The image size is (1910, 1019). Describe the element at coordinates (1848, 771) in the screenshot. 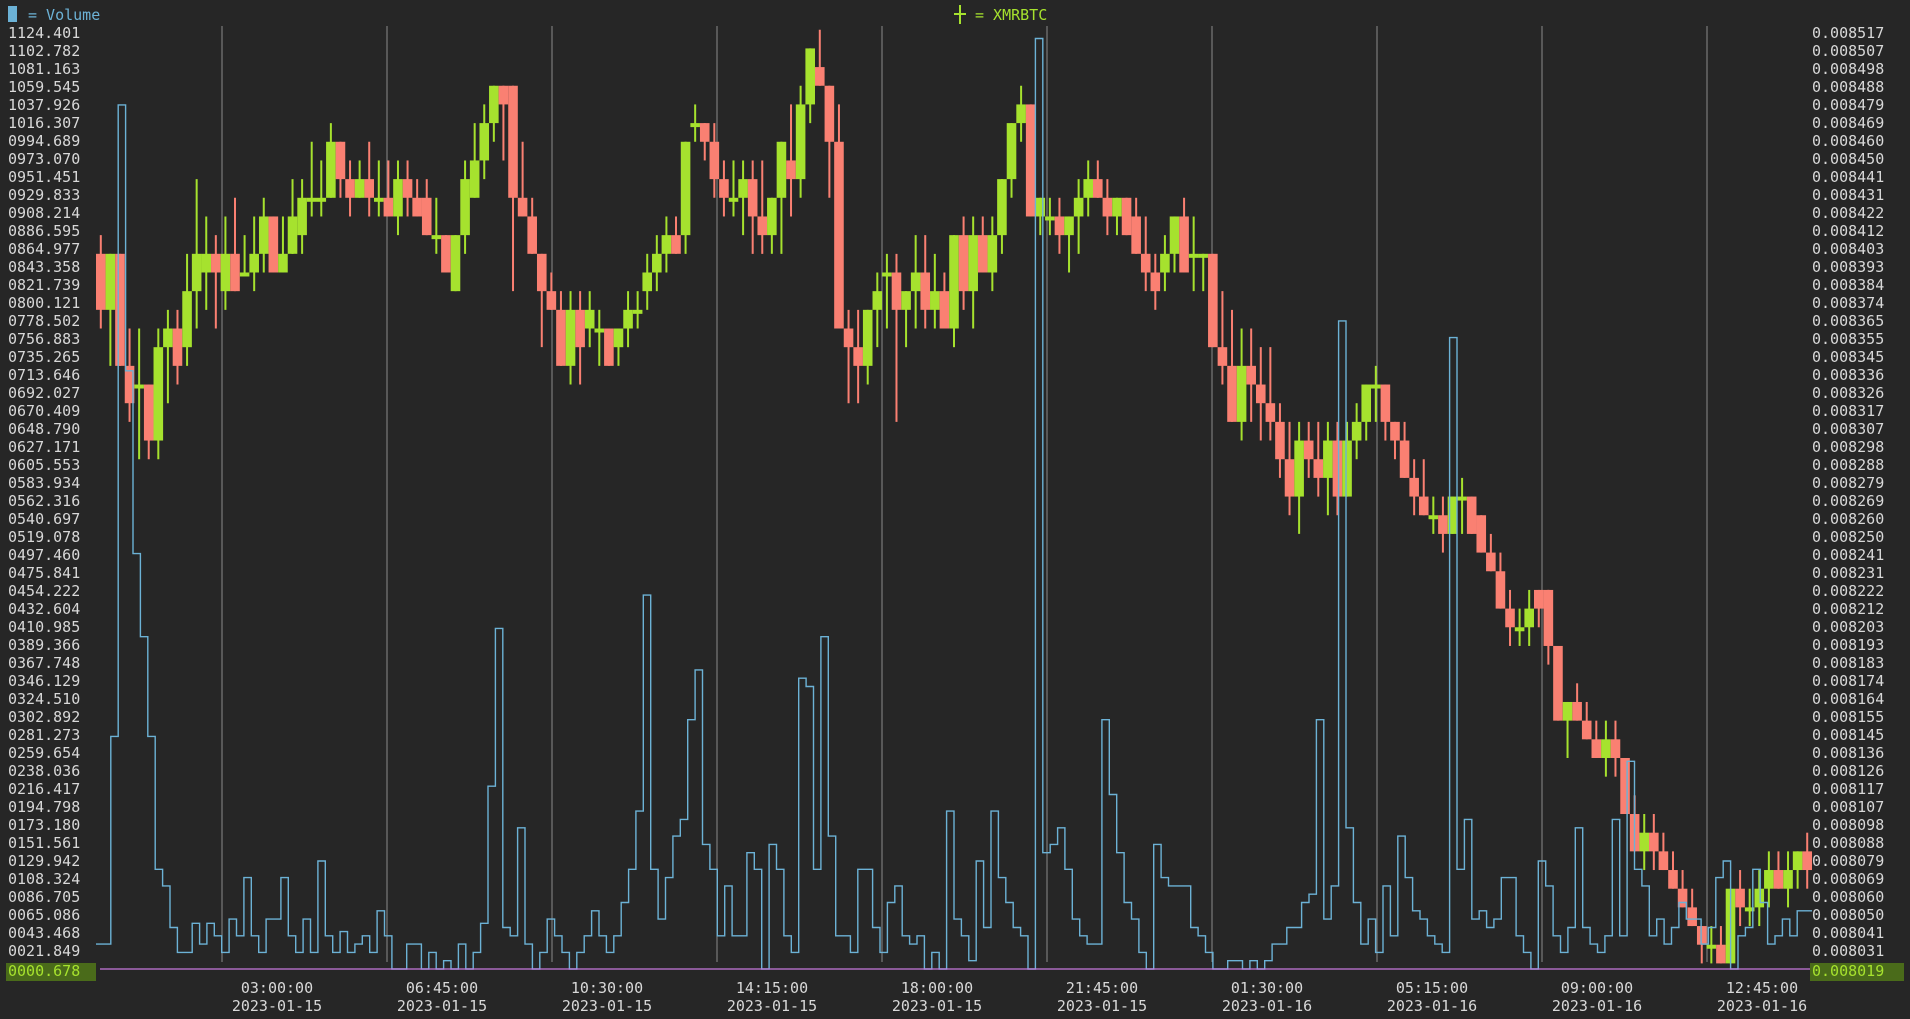

I see `right-axis-tick: 0.008126` at that location.